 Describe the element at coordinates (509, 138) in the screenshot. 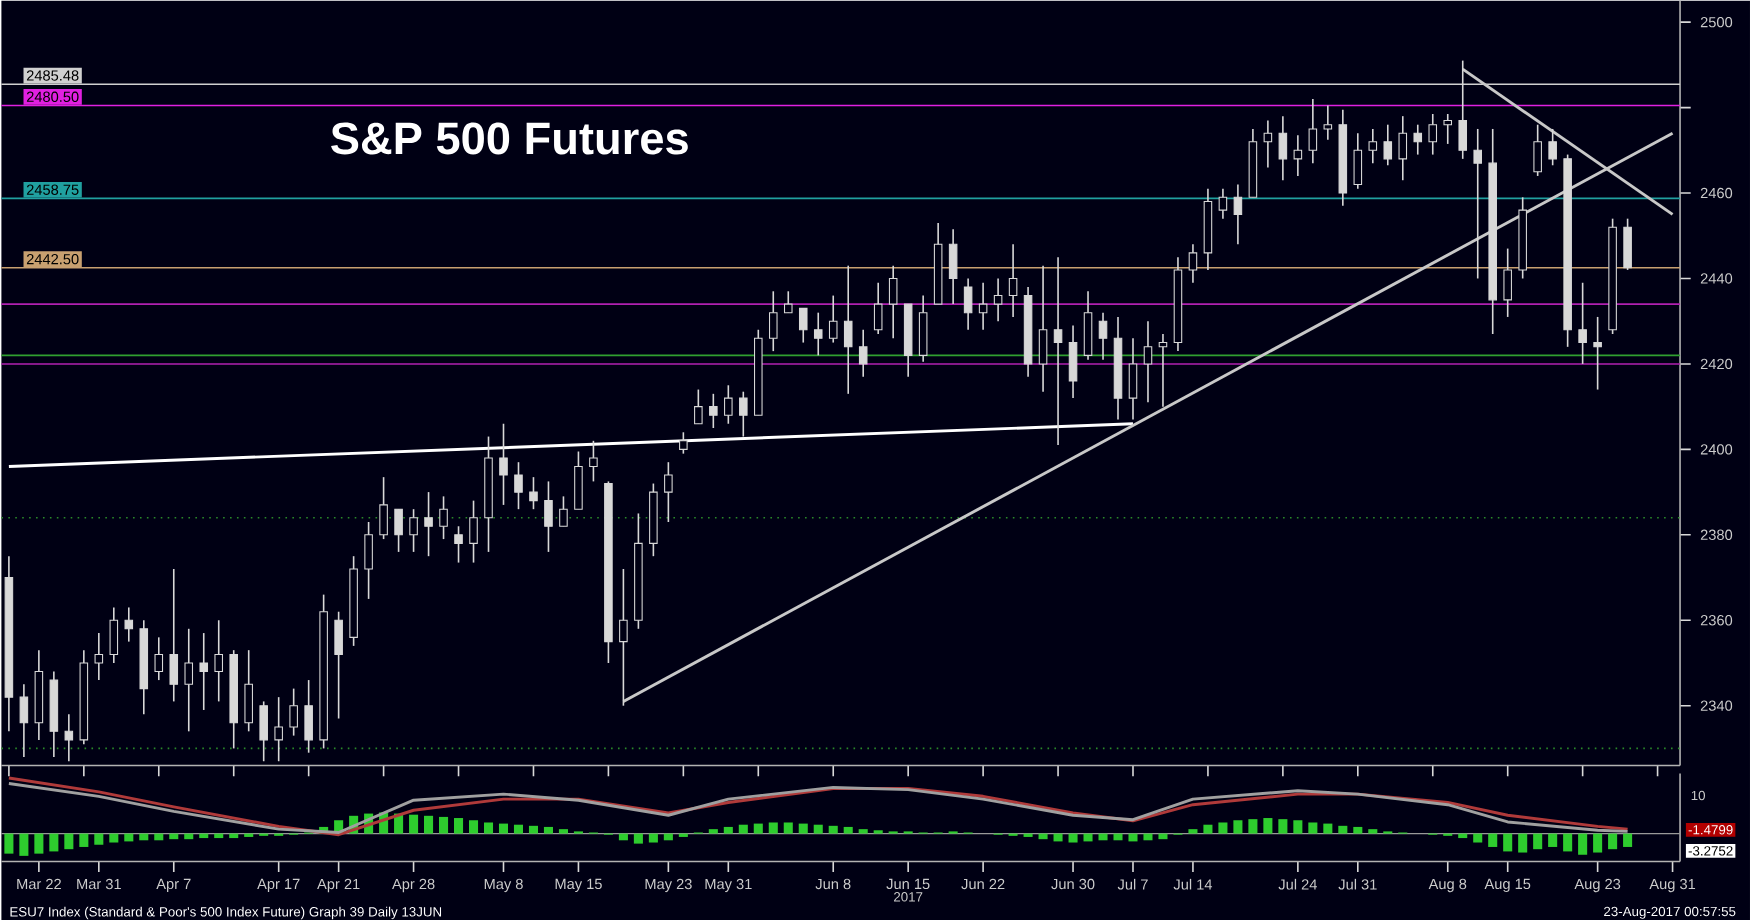

I see `text: S&P 500 Futures` at that location.